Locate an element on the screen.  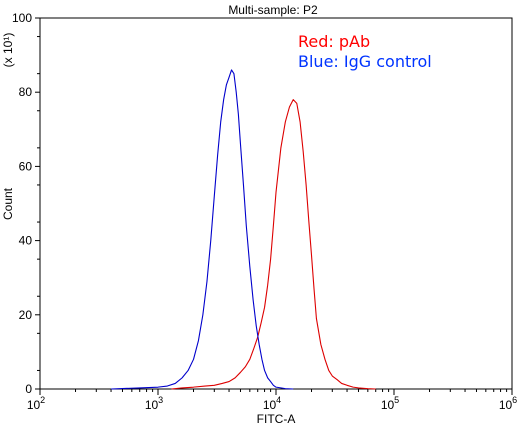
x-axis: 10² 10³ 10⁴ 10⁵ 10⁶ is located at coordinates (272, 400).